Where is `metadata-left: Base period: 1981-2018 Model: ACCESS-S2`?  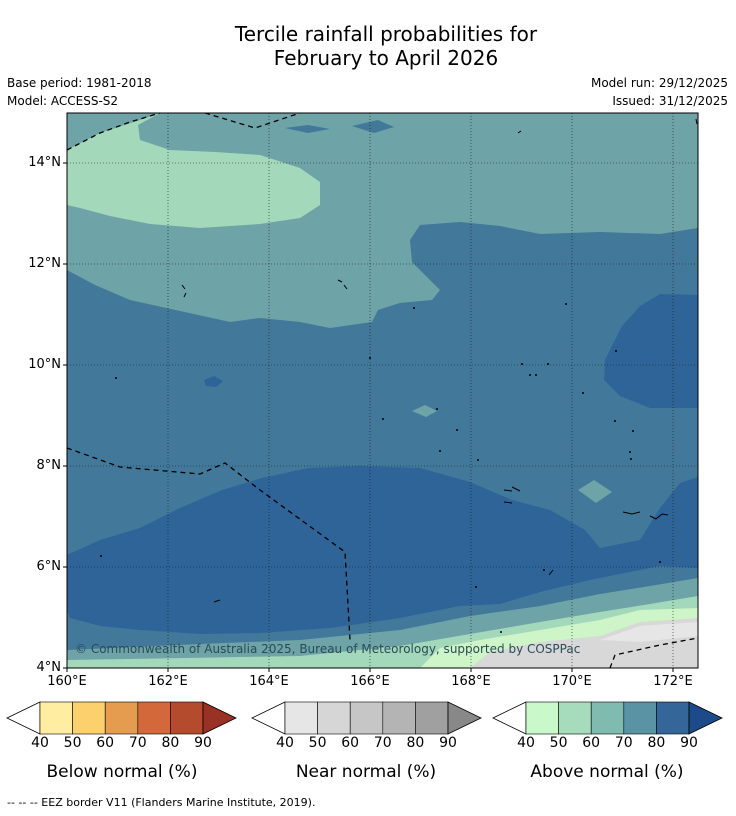
metadata-left: Base period: 1981-2018 Model: ACCESS-S2 is located at coordinates (79, 92).